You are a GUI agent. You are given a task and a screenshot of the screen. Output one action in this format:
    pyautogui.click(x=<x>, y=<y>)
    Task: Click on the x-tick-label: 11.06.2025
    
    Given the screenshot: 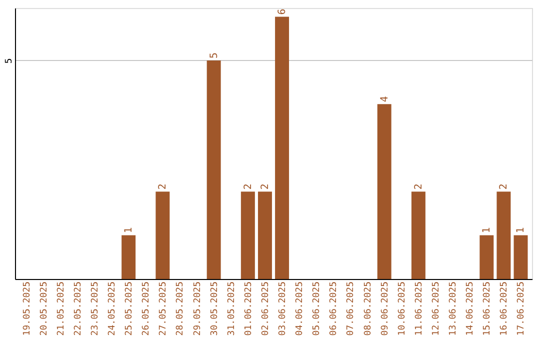 What is the action you would take?
    pyautogui.click(x=419, y=309)
    